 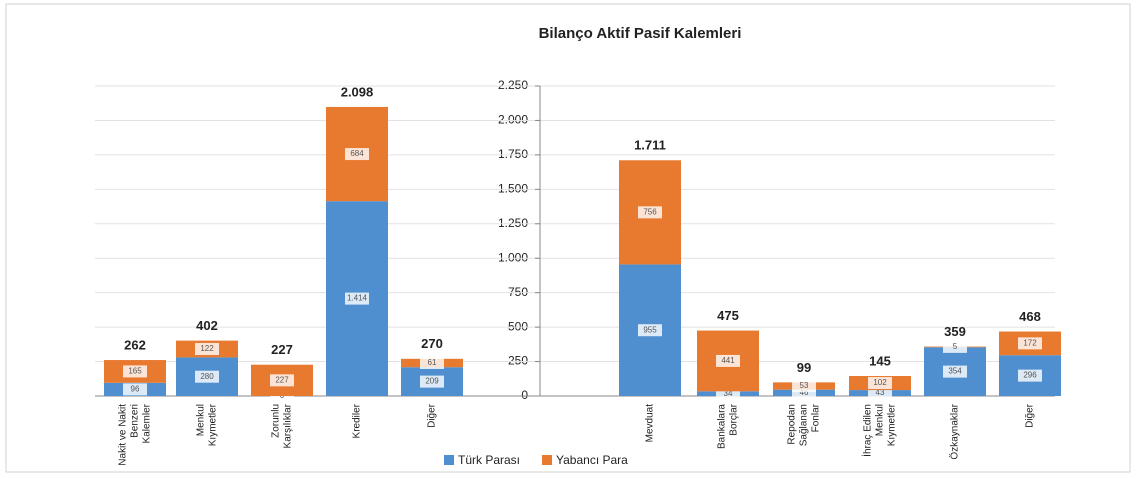 What do you see at coordinates (513, 257) in the screenshot?
I see `y-tick-label: 1.000` at bounding box center [513, 257].